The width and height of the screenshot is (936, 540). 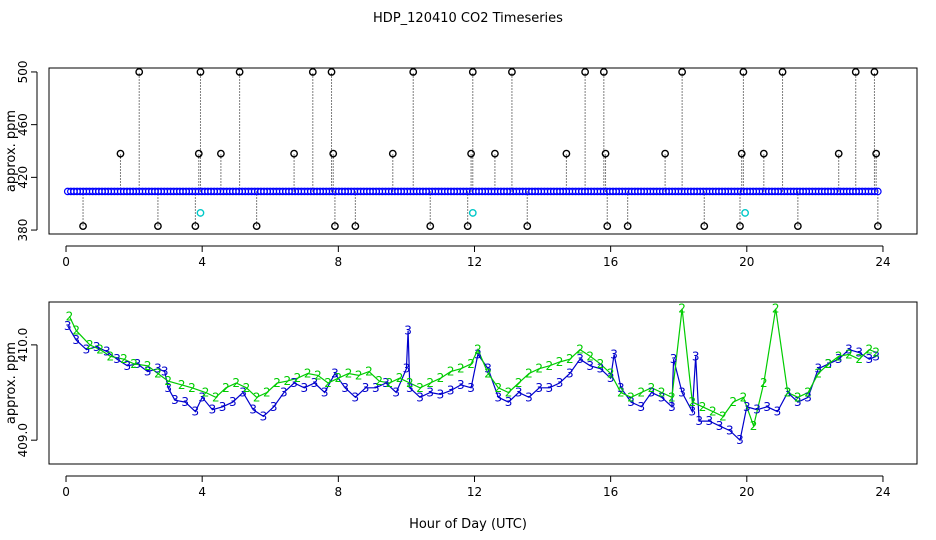 What do you see at coordinates (339, 492) in the screenshot?
I see `x-tick-label: 8` at bounding box center [339, 492].